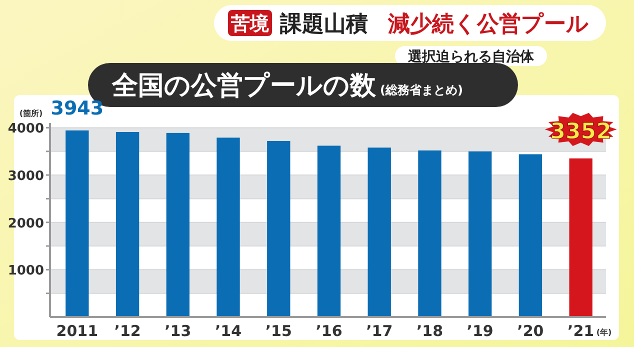 The image size is (634, 347). I want to click on chart-subtitle: (総務省まとめ), so click(421, 90).